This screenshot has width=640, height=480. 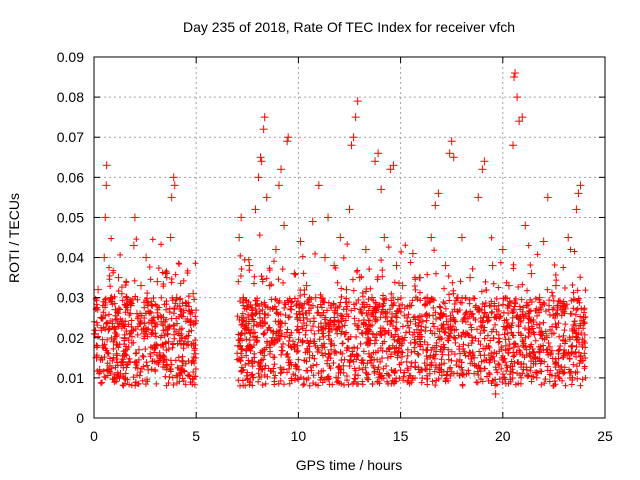 What do you see at coordinates (401, 436) in the screenshot?
I see `x-tick-label: 15` at bounding box center [401, 436].